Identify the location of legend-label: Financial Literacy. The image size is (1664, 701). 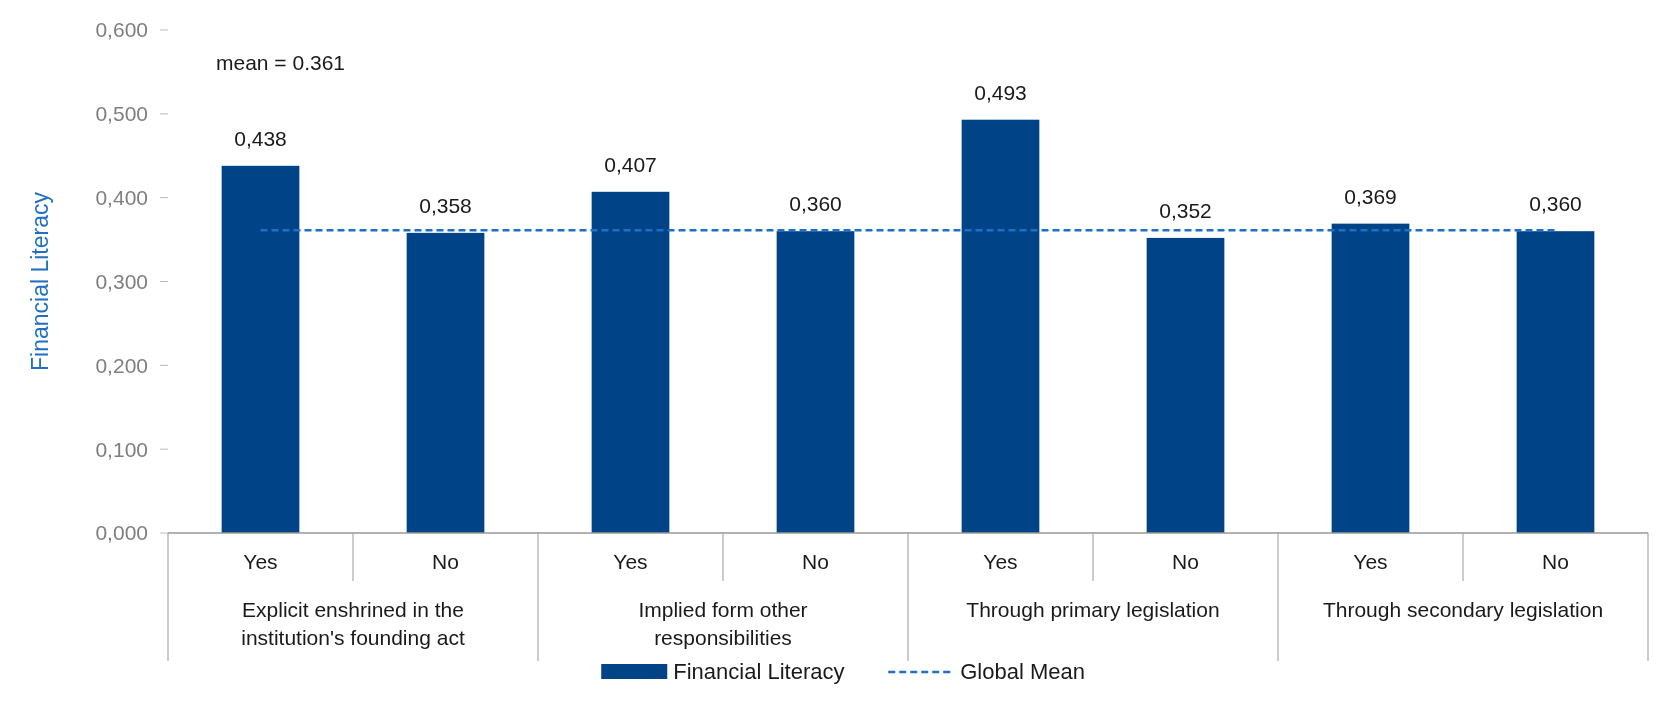
(759, 671).